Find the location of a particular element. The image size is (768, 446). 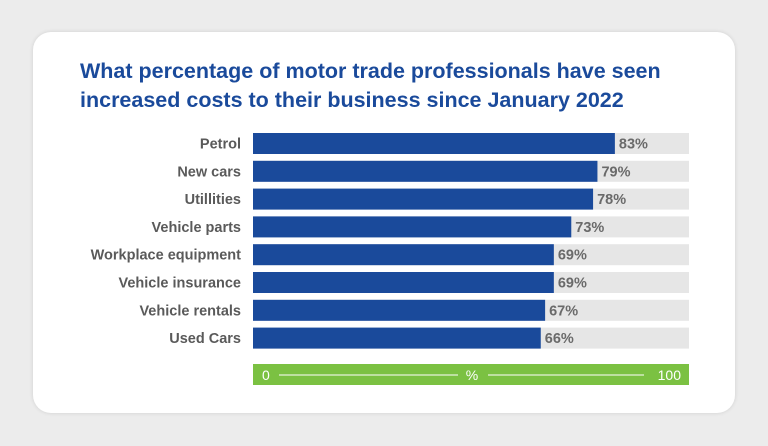

value-label: 78% is located at coordinates (611, 200).